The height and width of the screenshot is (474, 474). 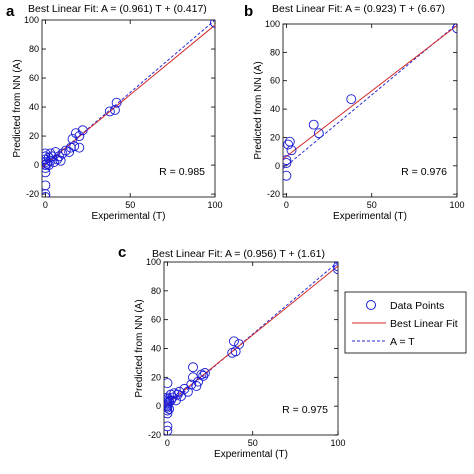 What do you see at coordinates (358, 9) in the screenshot?
I see `panel-title-b: Best Linear Fit: A = (0.923) T + (6.67)` at bounding box center [358, 9].